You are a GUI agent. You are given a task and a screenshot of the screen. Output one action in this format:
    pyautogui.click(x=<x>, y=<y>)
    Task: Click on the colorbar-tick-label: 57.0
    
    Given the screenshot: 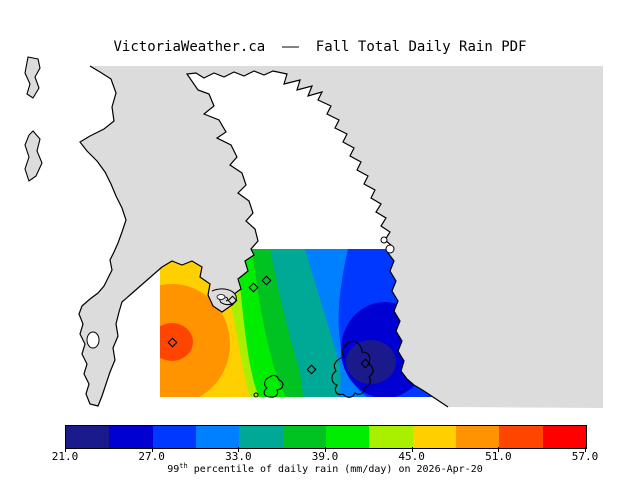 What is the action you would take?
    pyautogui.click(x=585, y=456)
    